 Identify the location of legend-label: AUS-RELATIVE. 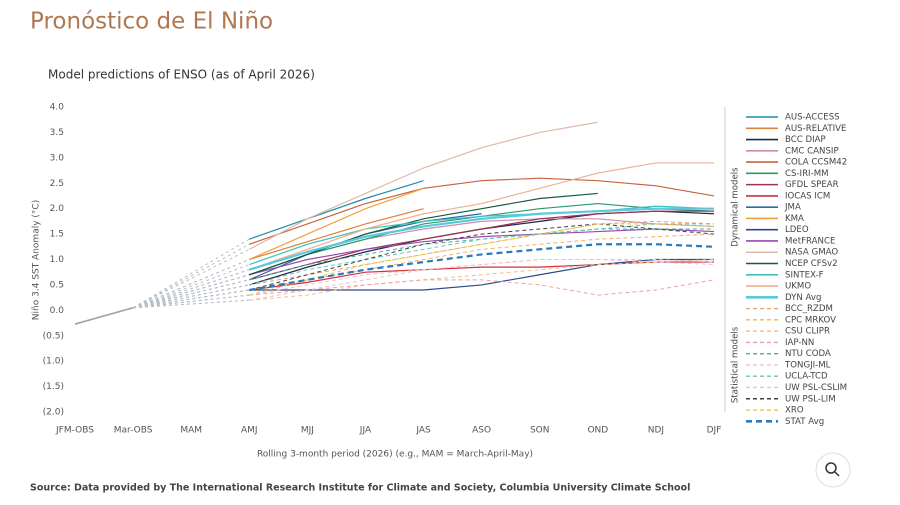
(815, 129).